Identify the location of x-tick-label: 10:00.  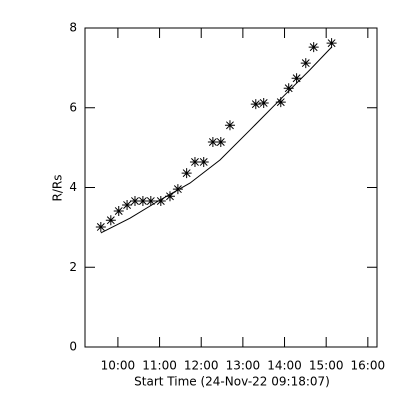
(118, 366).